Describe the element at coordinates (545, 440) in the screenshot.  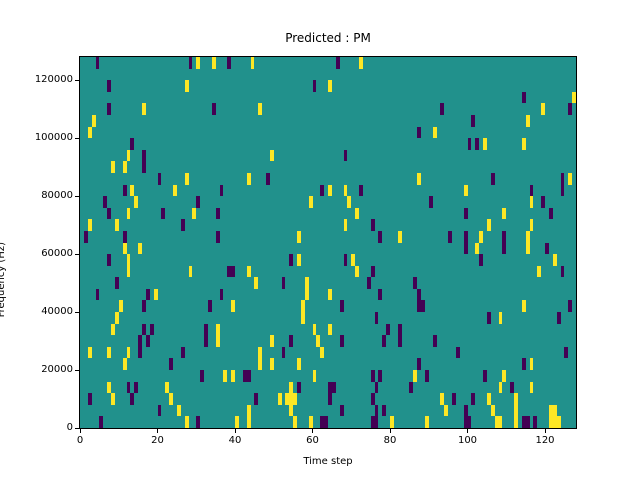
I see `x-tick-label: 120` at that location.